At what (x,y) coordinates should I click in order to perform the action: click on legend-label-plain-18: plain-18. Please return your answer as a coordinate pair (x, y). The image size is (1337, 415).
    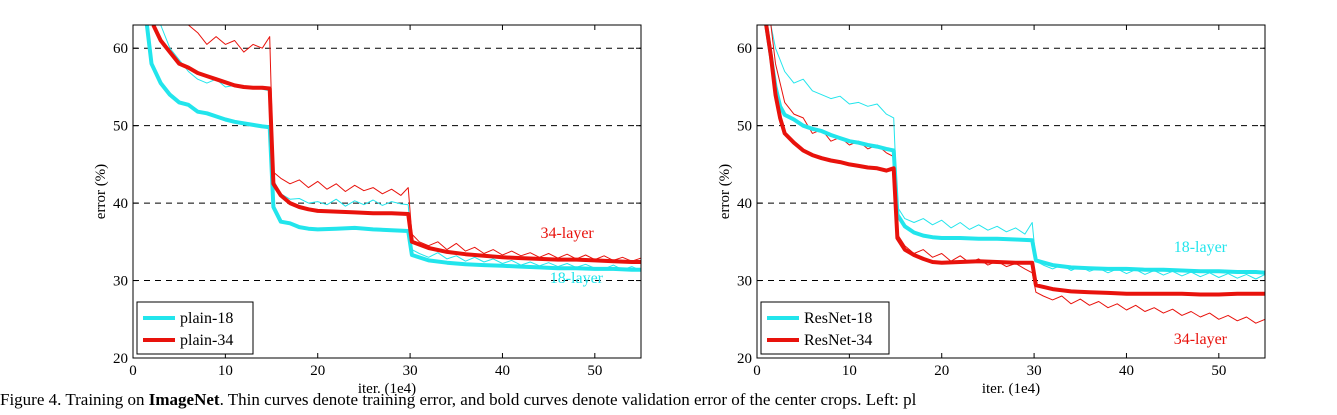
    Looking at the image, I should click on (206, 318).